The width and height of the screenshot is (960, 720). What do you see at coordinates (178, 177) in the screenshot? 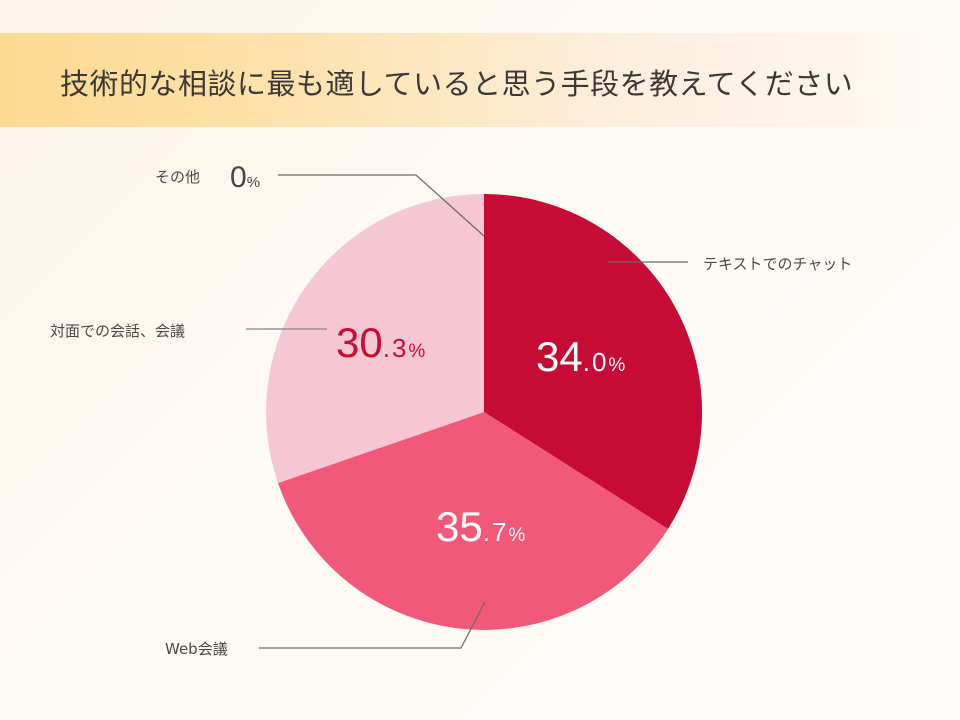
I see `label-other: その他` at bounding box center [178, 177].